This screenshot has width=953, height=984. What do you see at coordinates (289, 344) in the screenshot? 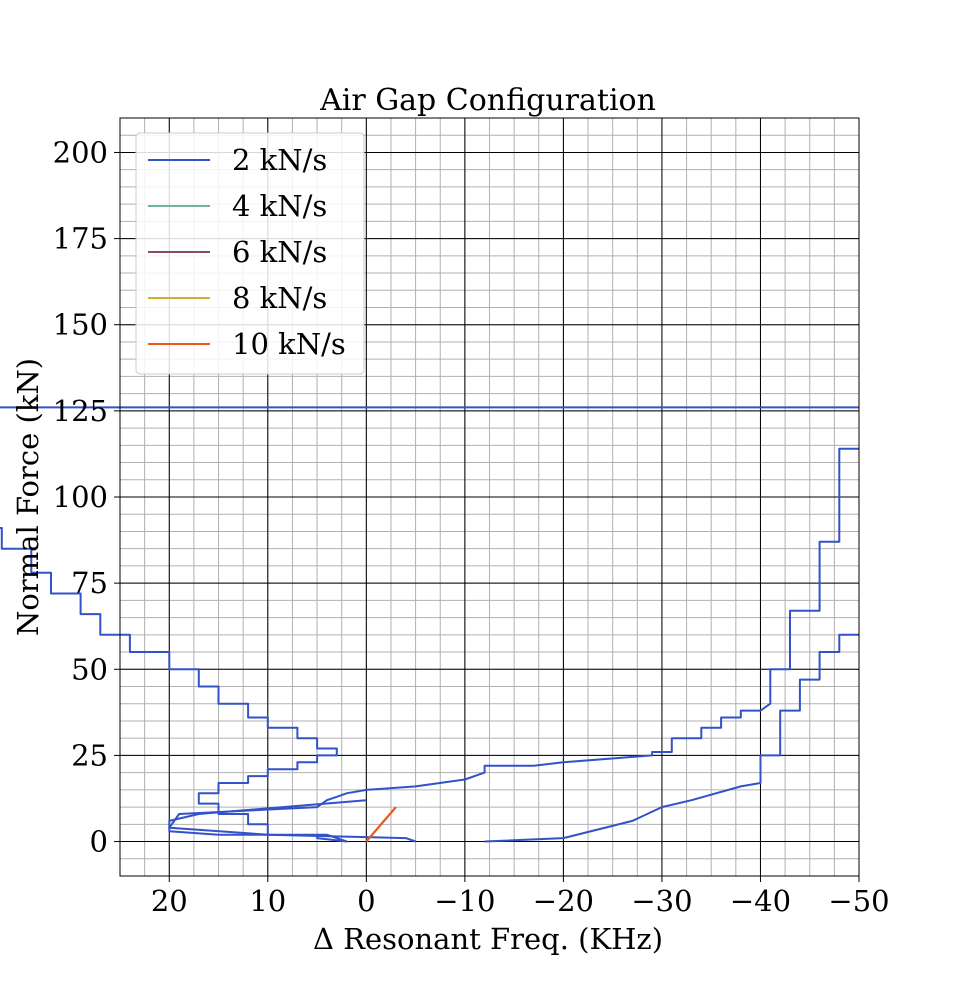
I see `legend-label: 10 kN/s` at bounding box center [289, 344].